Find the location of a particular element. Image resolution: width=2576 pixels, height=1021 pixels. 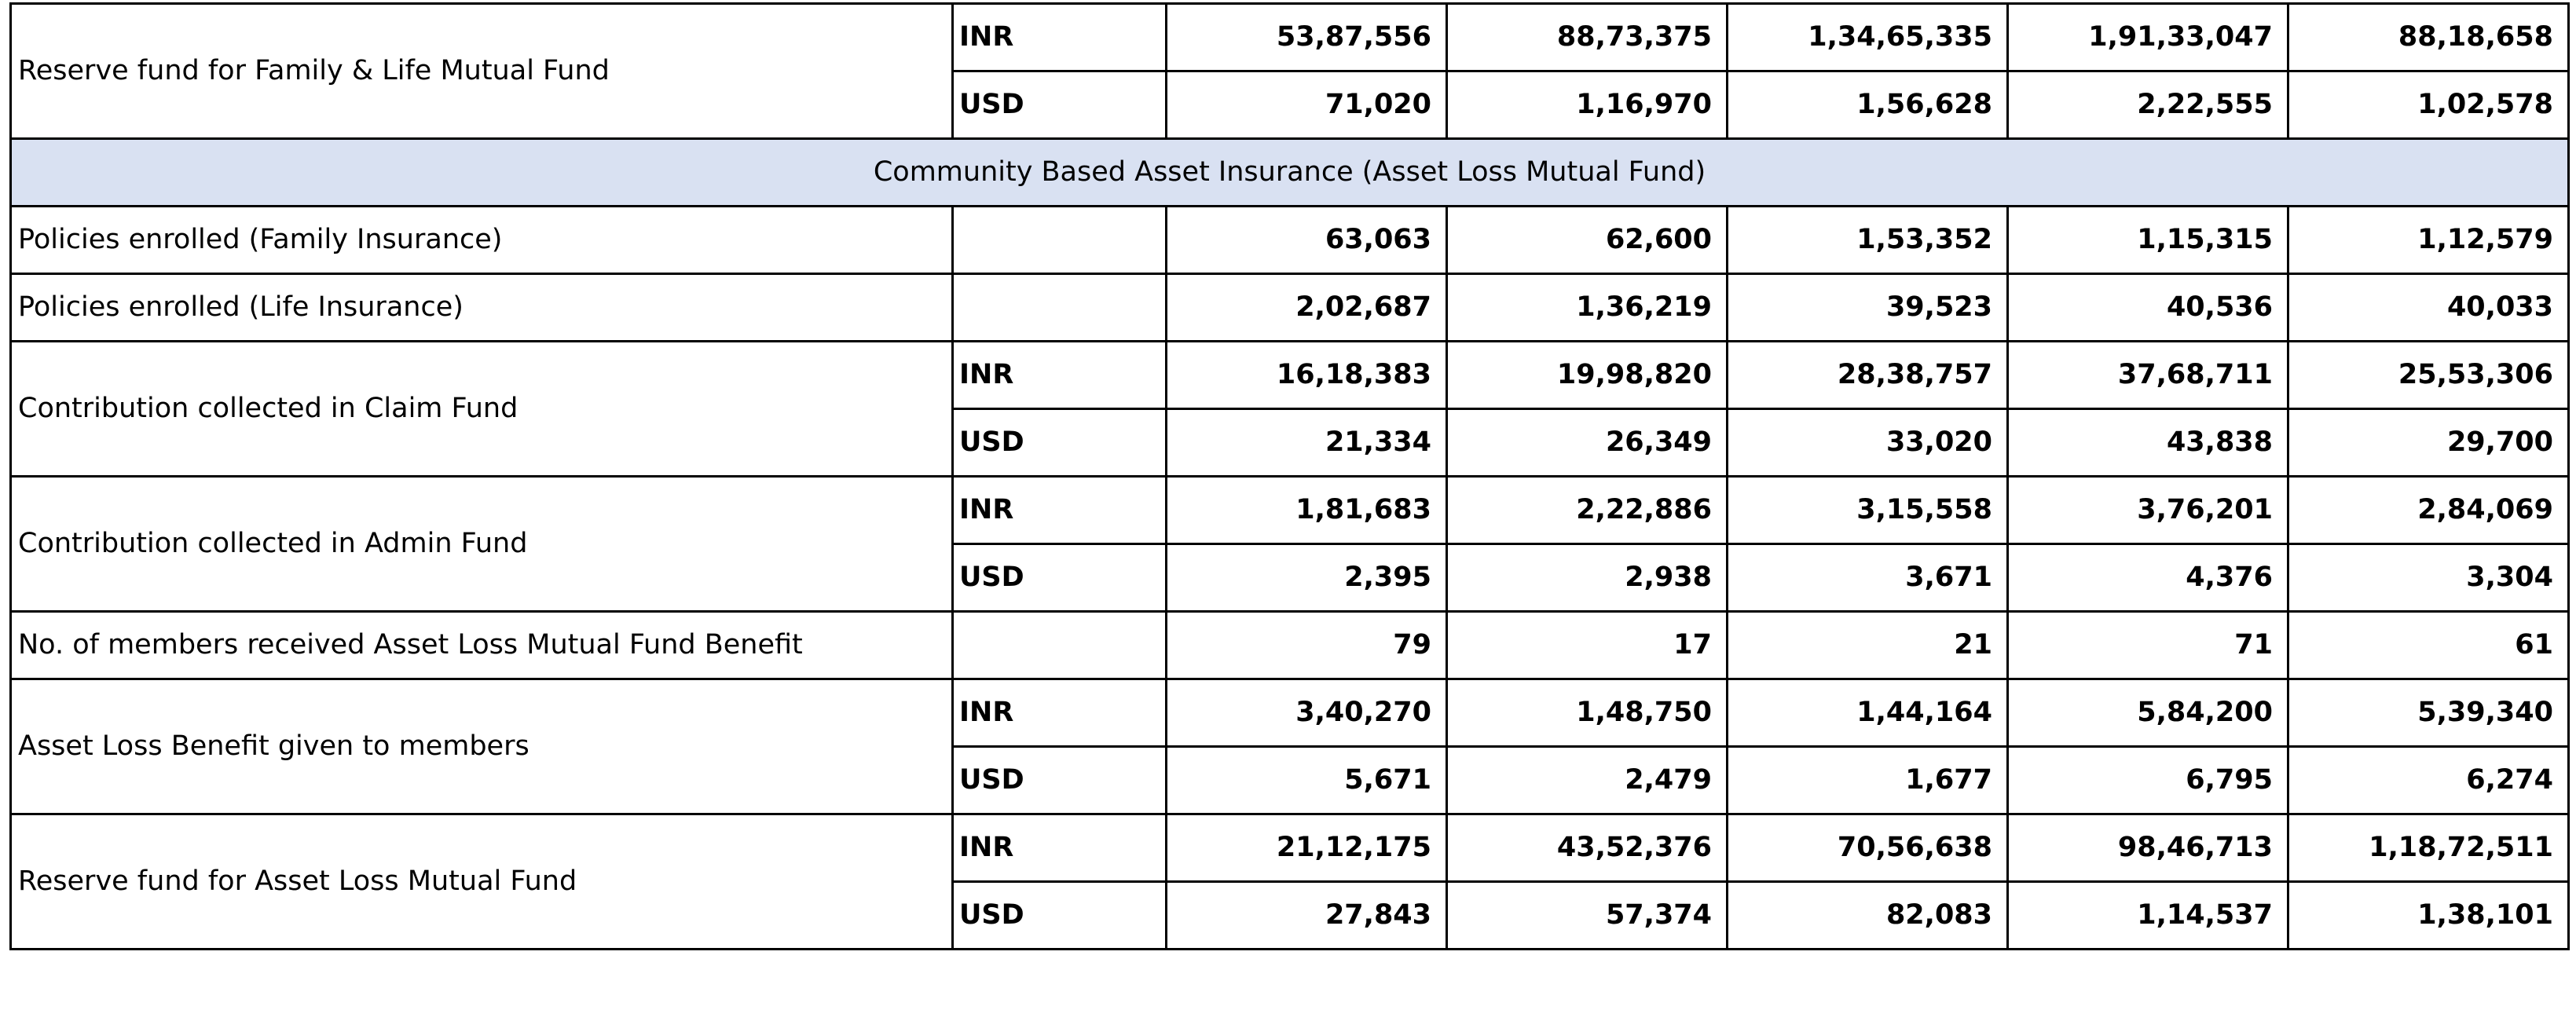

value-cell: 57,374 is located at coordinates (1587, 915).